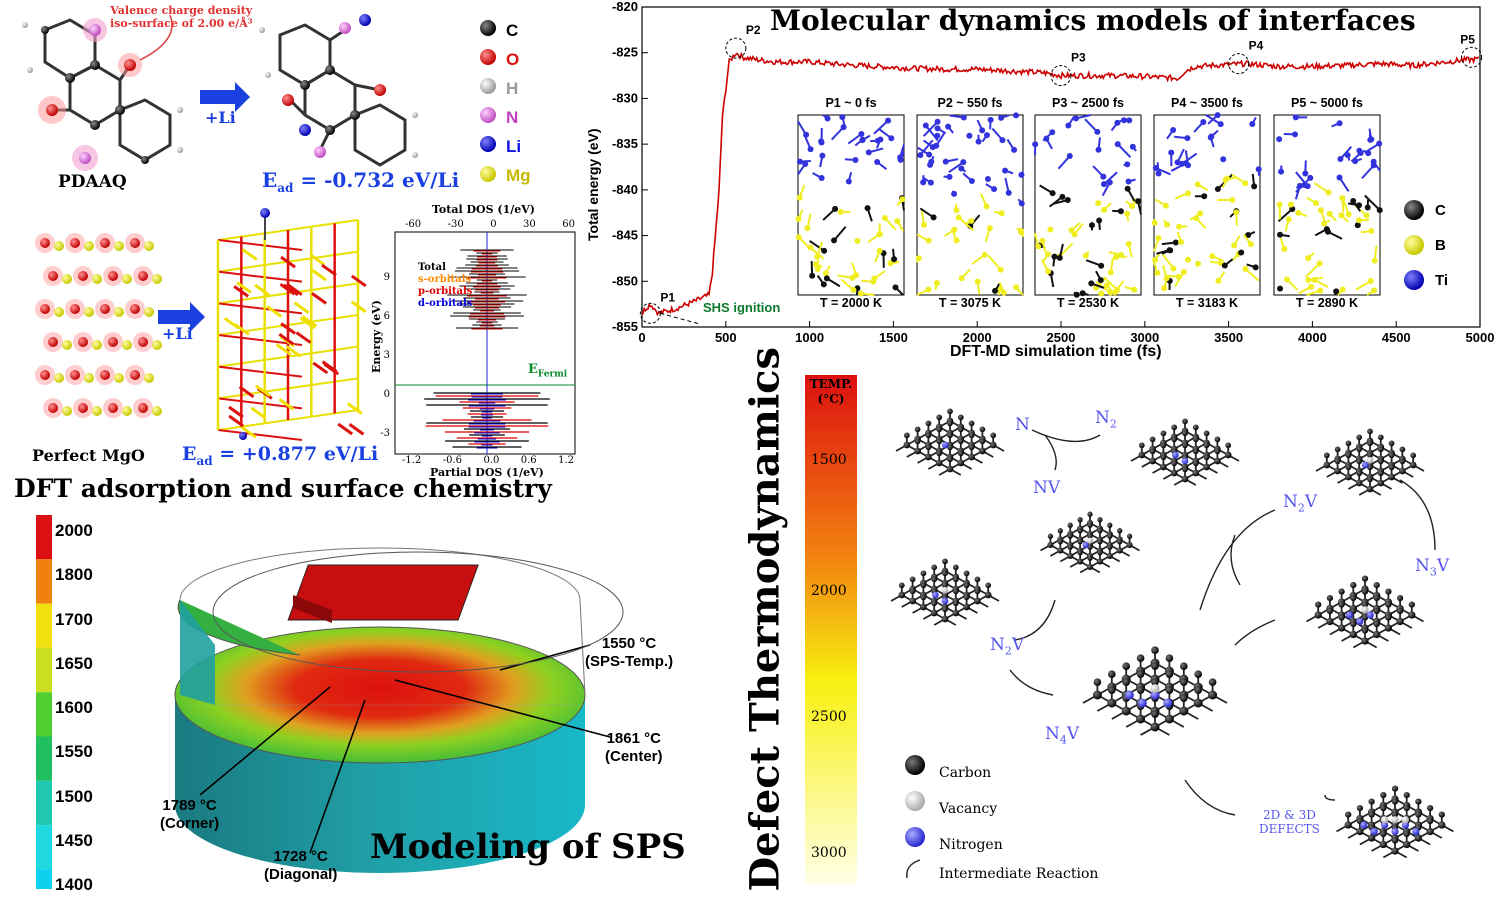 The image size is (1500, 908). Describe the element at coordinates (518, 103) in the screenshot. I see `dft-legend-labels: C O H N Li Mg` at that location.